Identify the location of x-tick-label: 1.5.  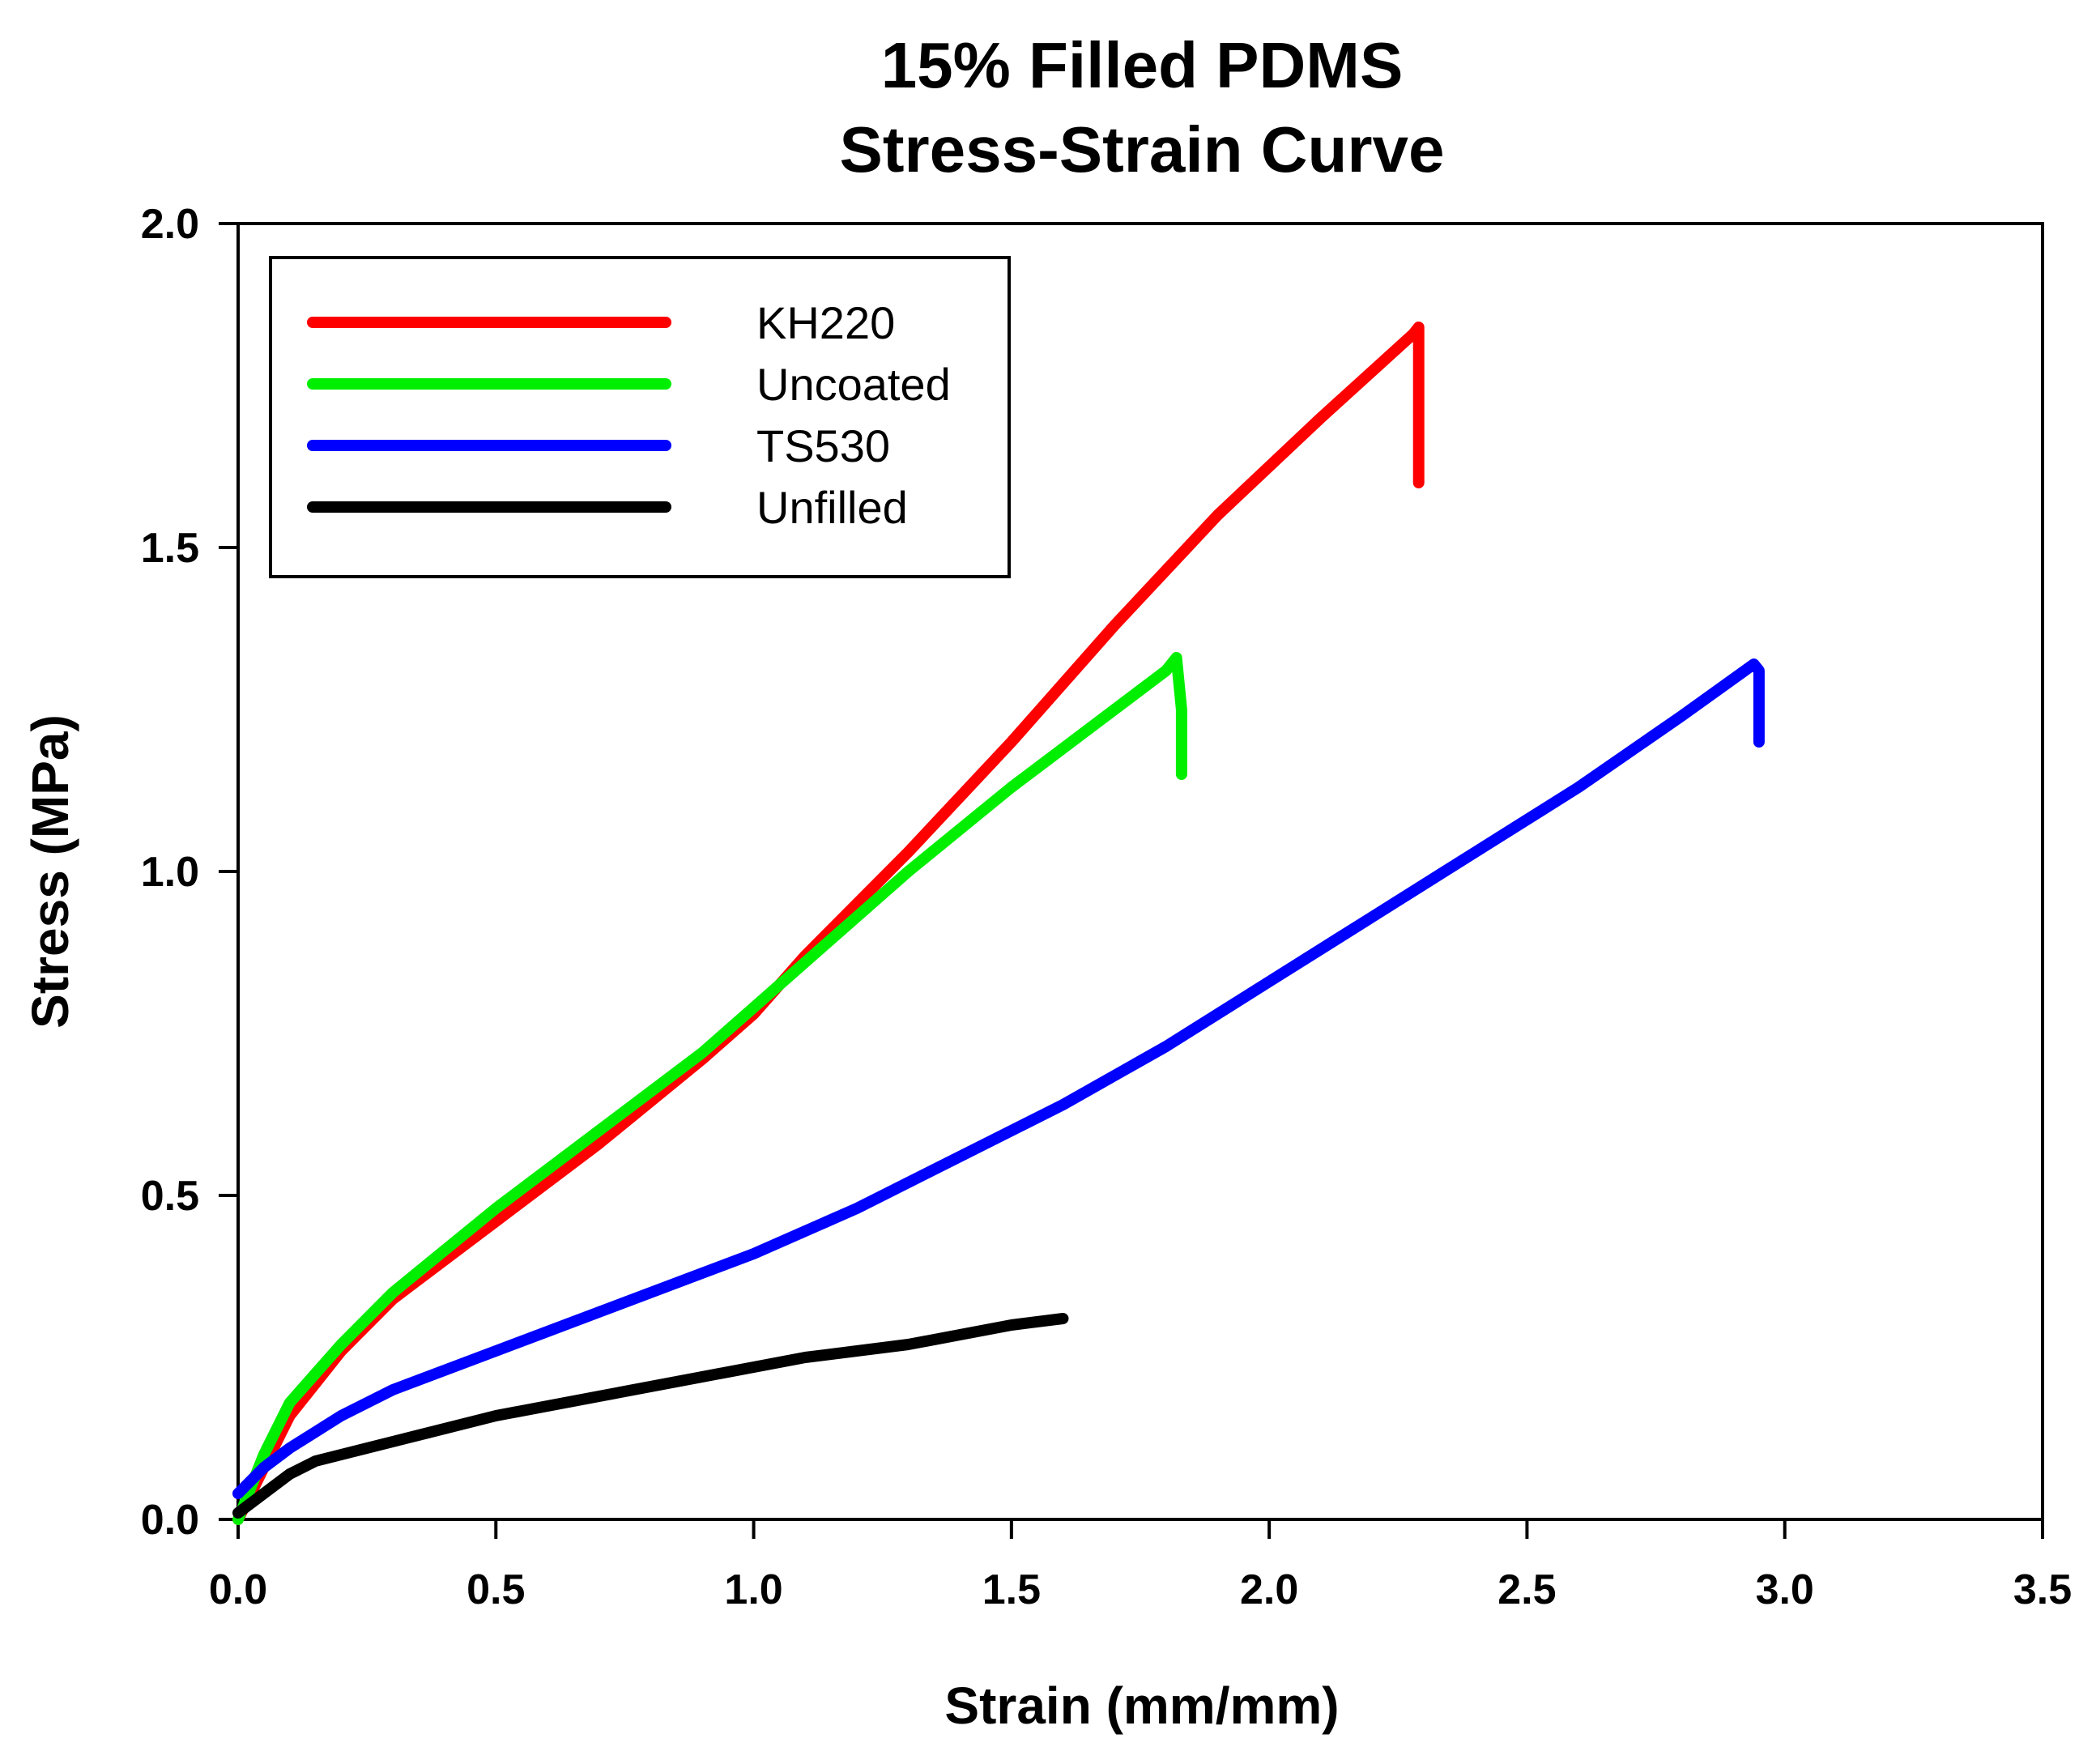
(1011, 1589).